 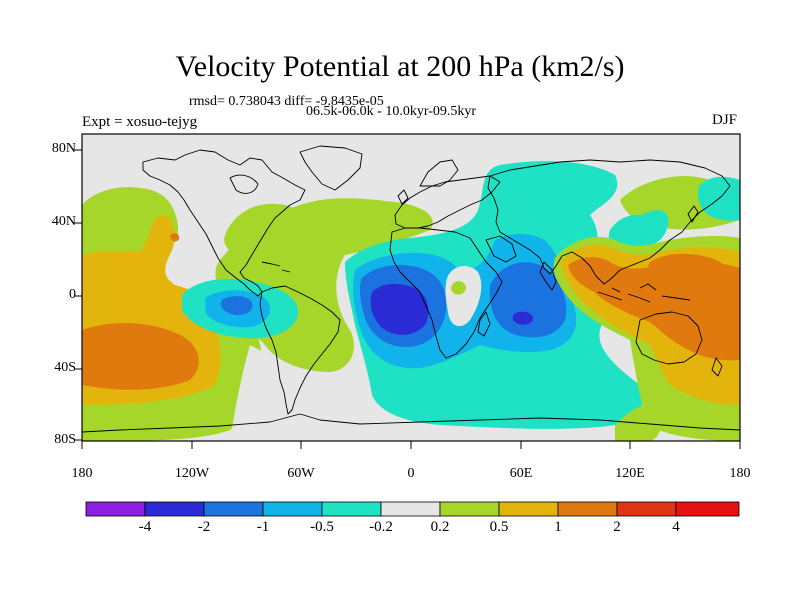 I want to click on x-tick-label-120e: 120E, so click(x=630, y=473).